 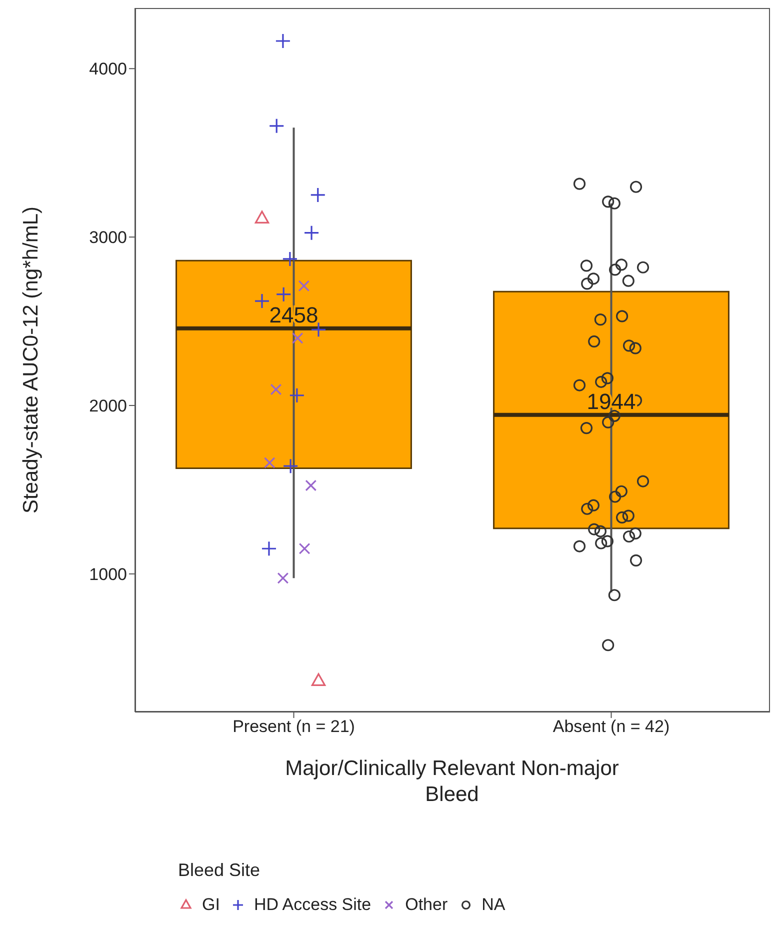 I want to click on y-tick-label: 3000, so click(x=108, y=238).